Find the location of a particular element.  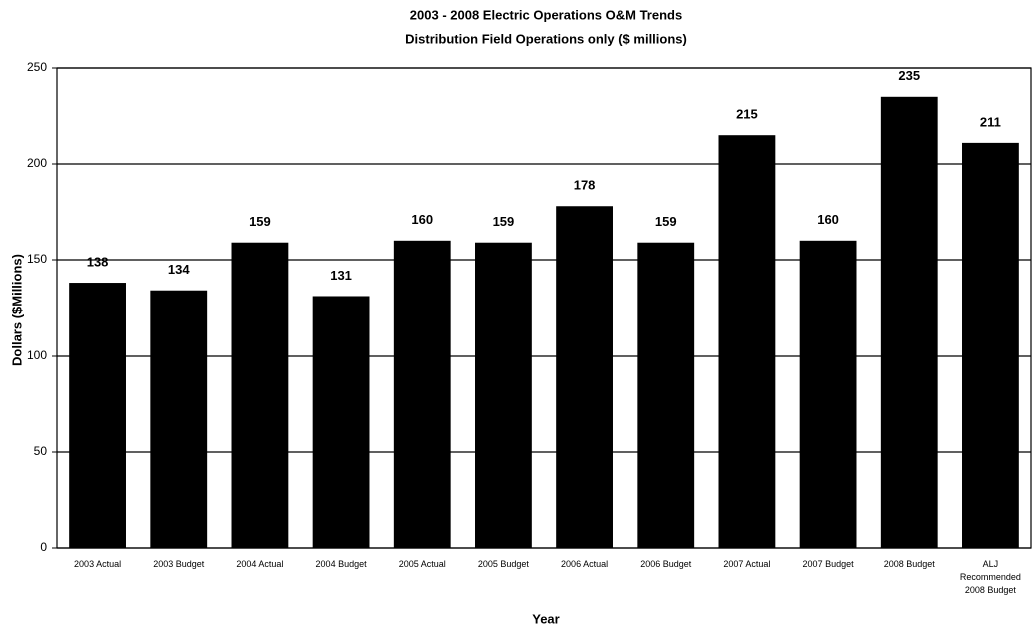

y-tick-label: 200 is located at coordinates (37, 163).